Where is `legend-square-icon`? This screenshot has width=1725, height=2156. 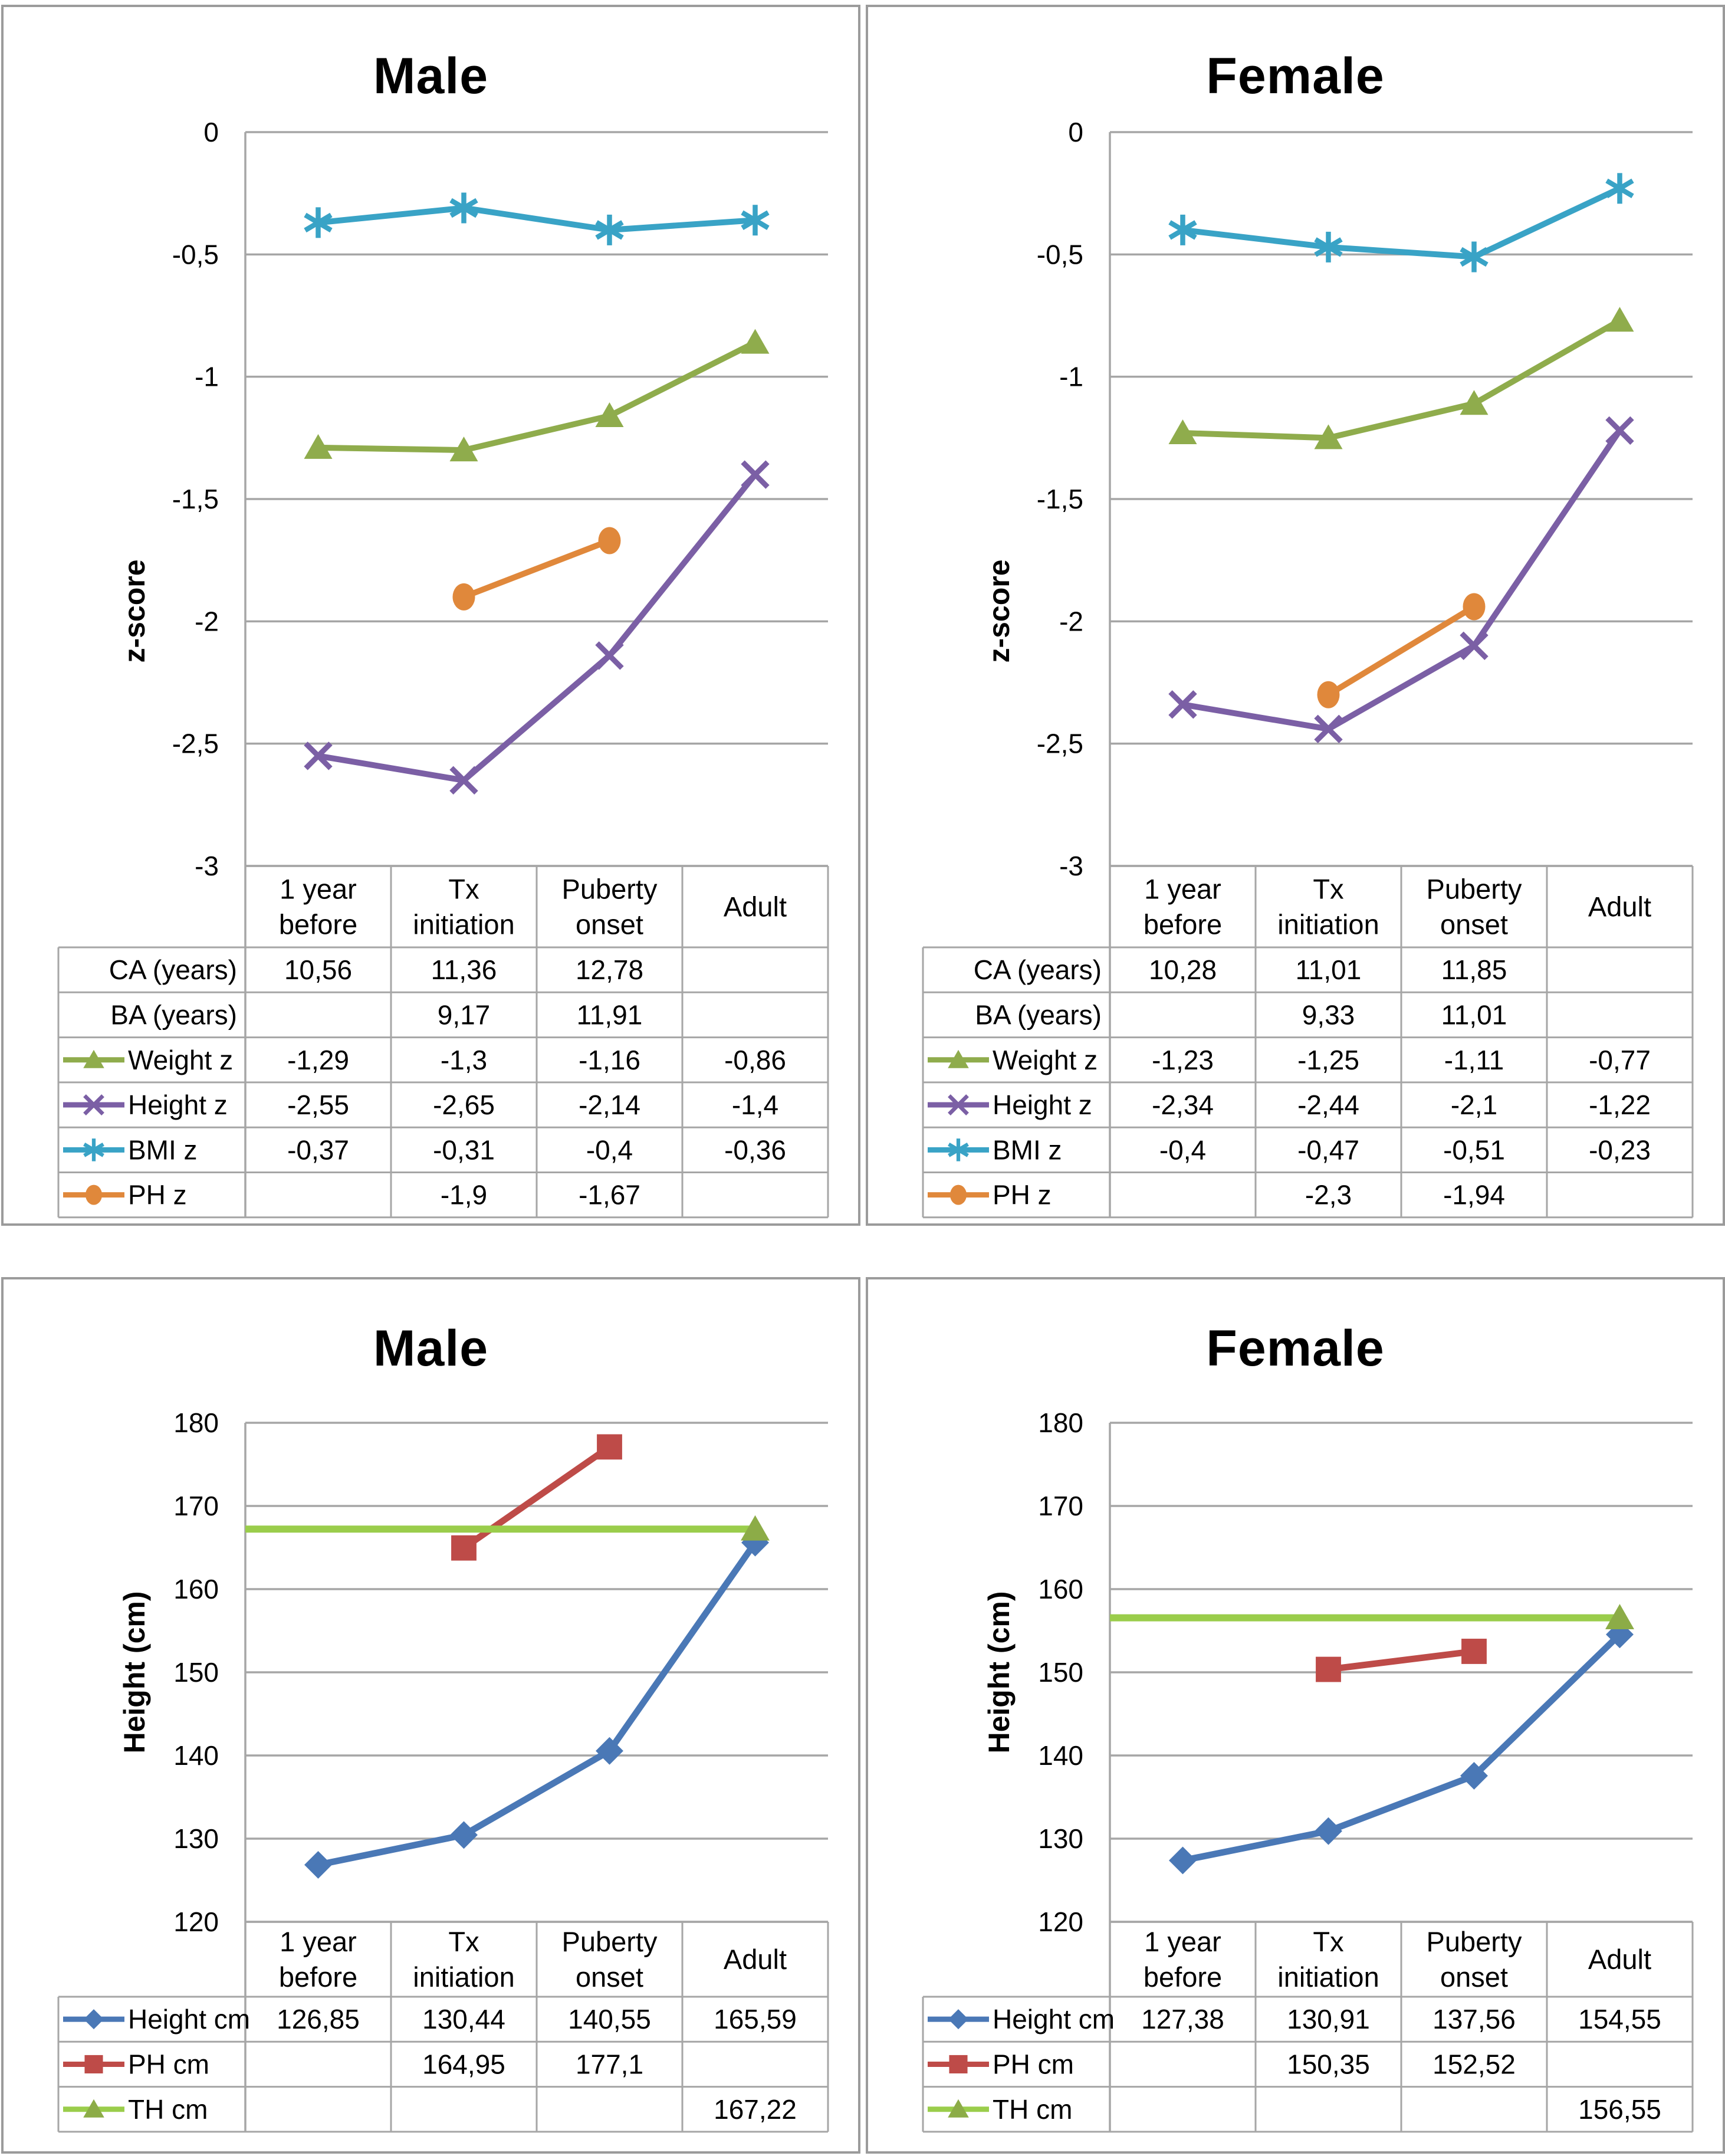
legend-square-icon is located at coordinates (959, 2064).